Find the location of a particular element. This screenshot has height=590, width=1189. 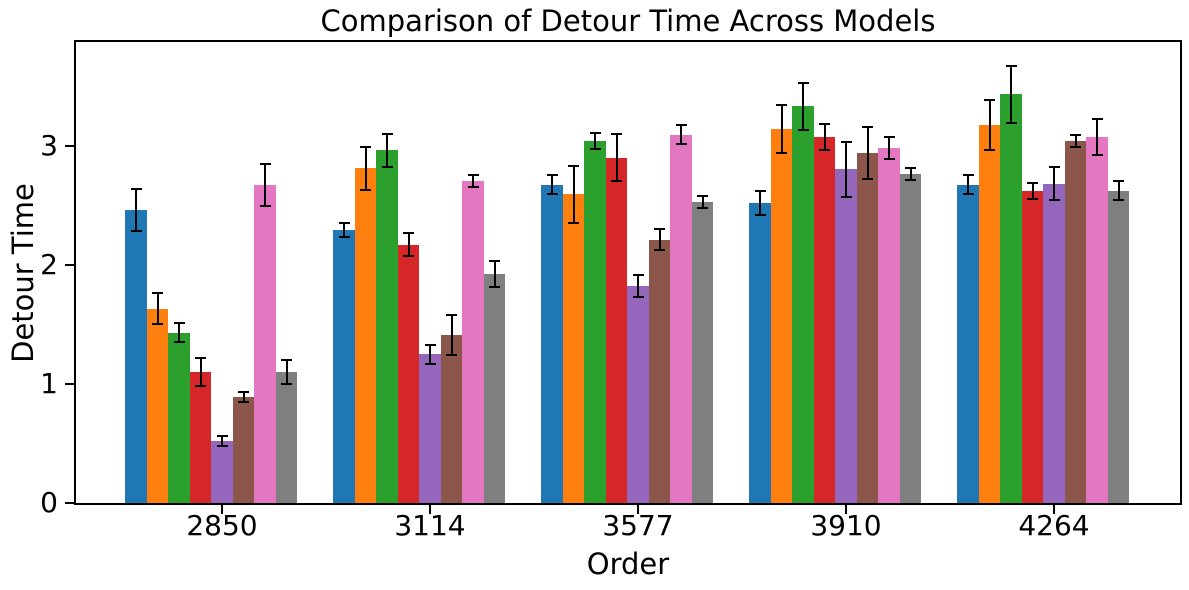

y-tick-label: 1 is located at coordinates (49, 383).